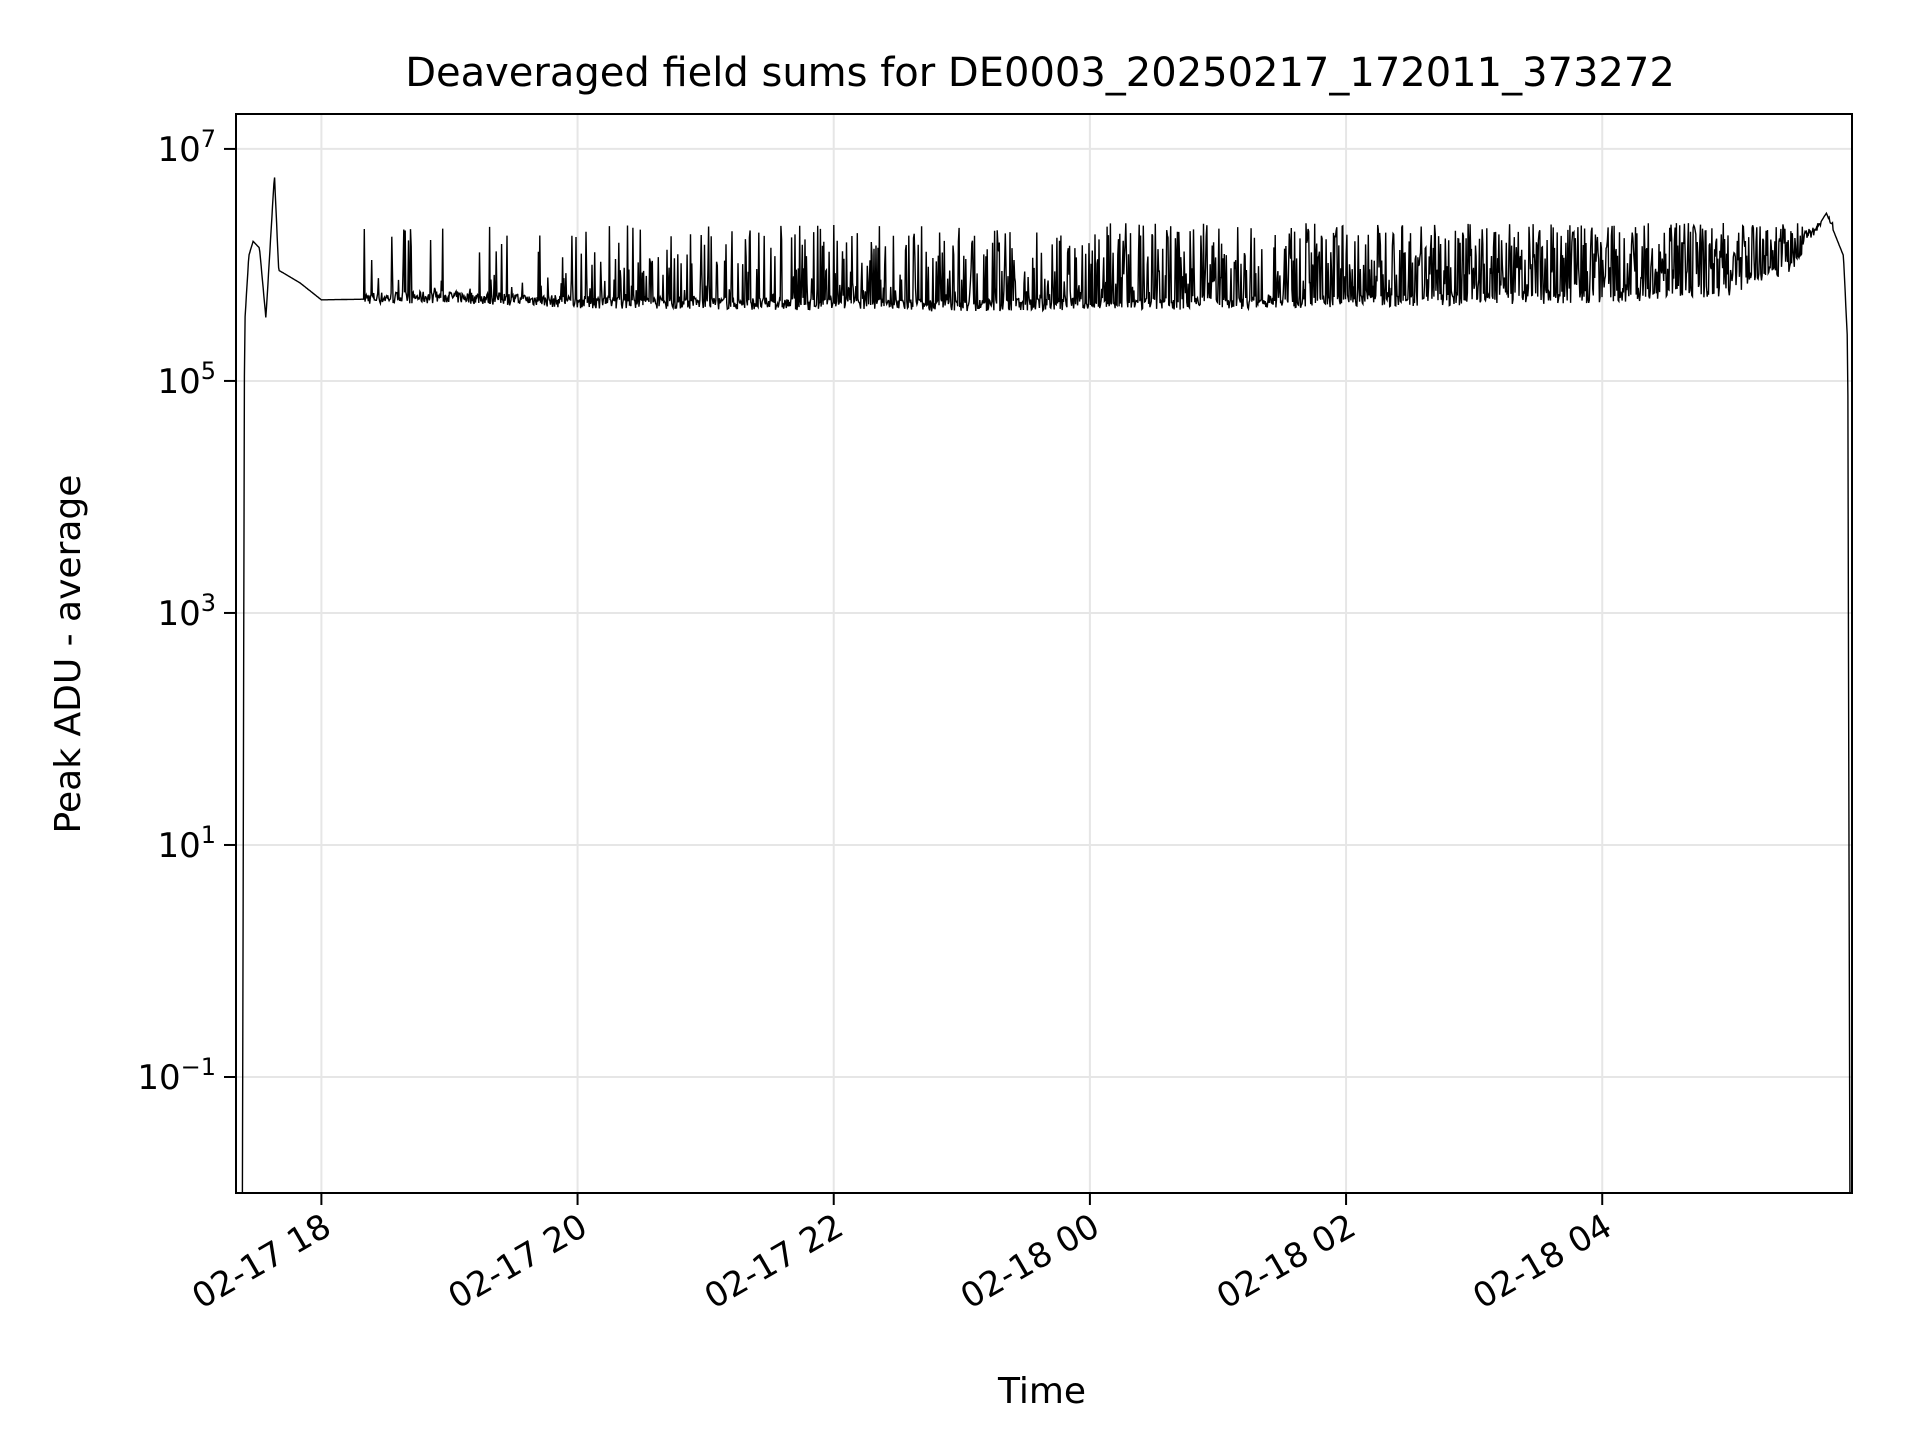  I want to click on x-axis-label: Time, so click(1041, 1391).